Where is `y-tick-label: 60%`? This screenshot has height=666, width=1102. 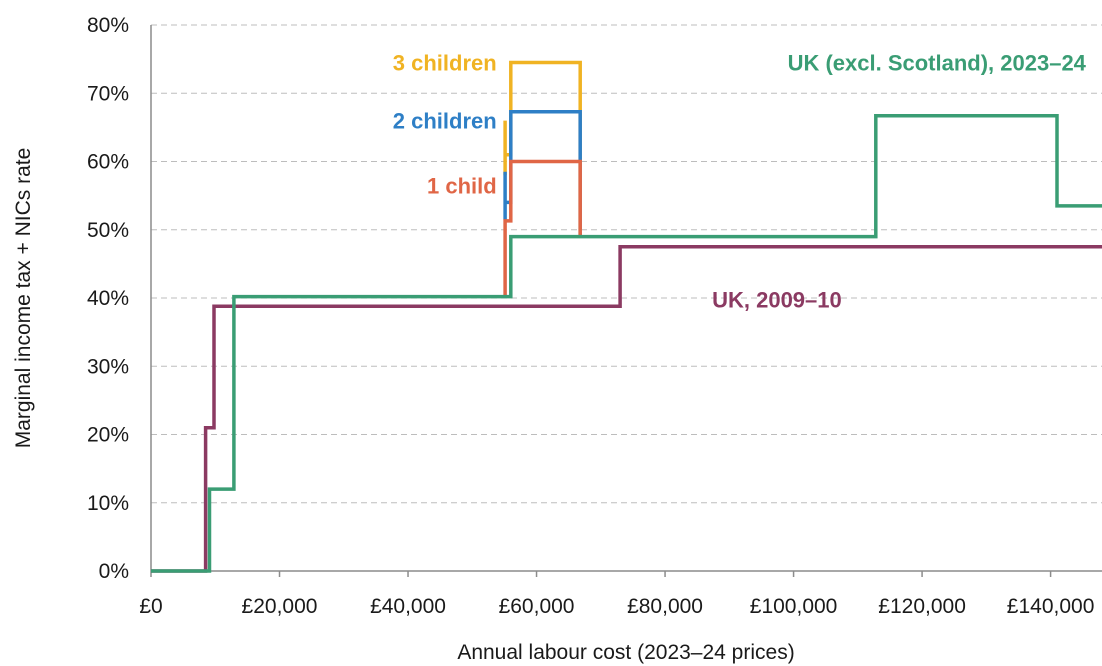
y-tick-label: 60% is located at coordinates (108, 162).